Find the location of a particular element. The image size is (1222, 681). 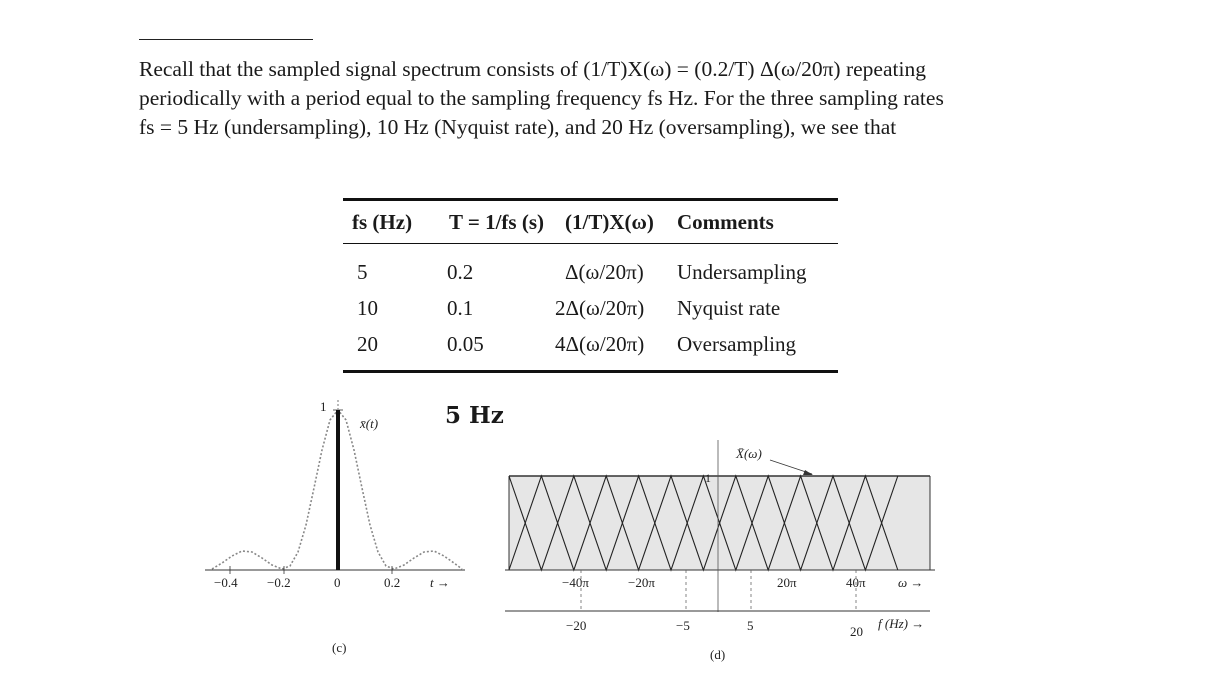

t-axis-label: t → is located at coordinates (440, 582).